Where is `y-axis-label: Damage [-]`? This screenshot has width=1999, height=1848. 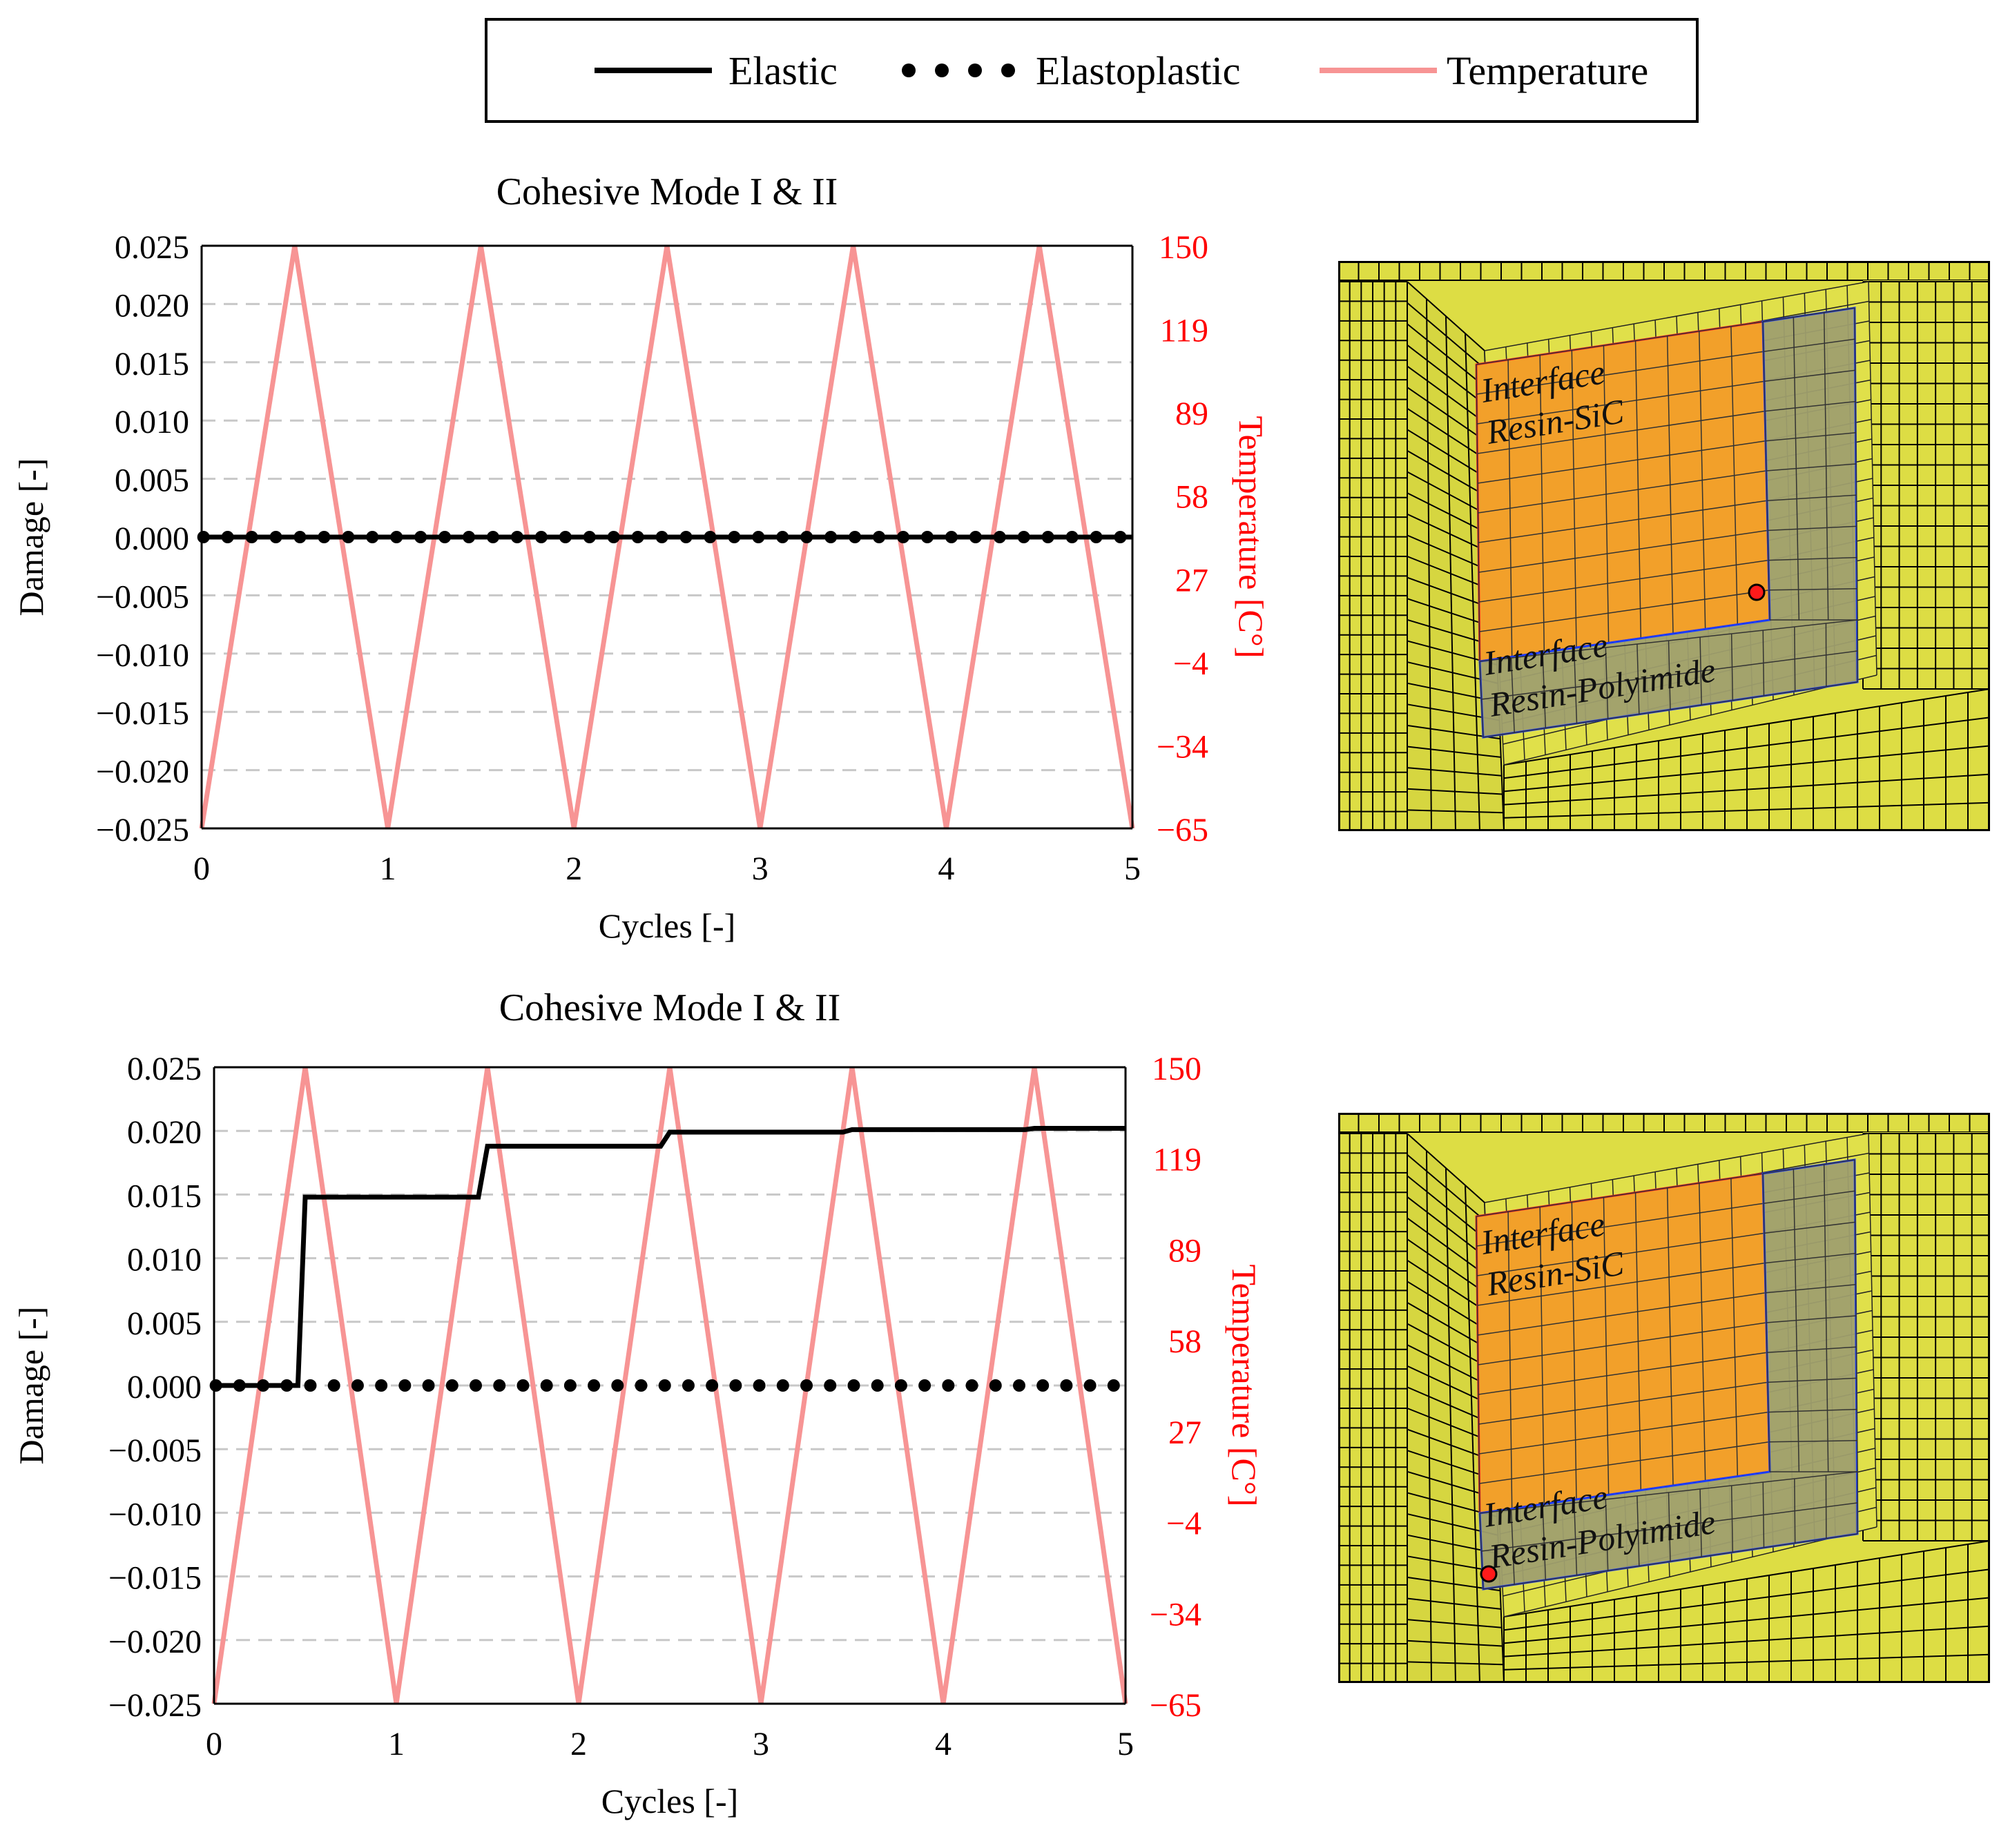
y-axis-label: Damage [-] is located at coordinates (31, 1385).